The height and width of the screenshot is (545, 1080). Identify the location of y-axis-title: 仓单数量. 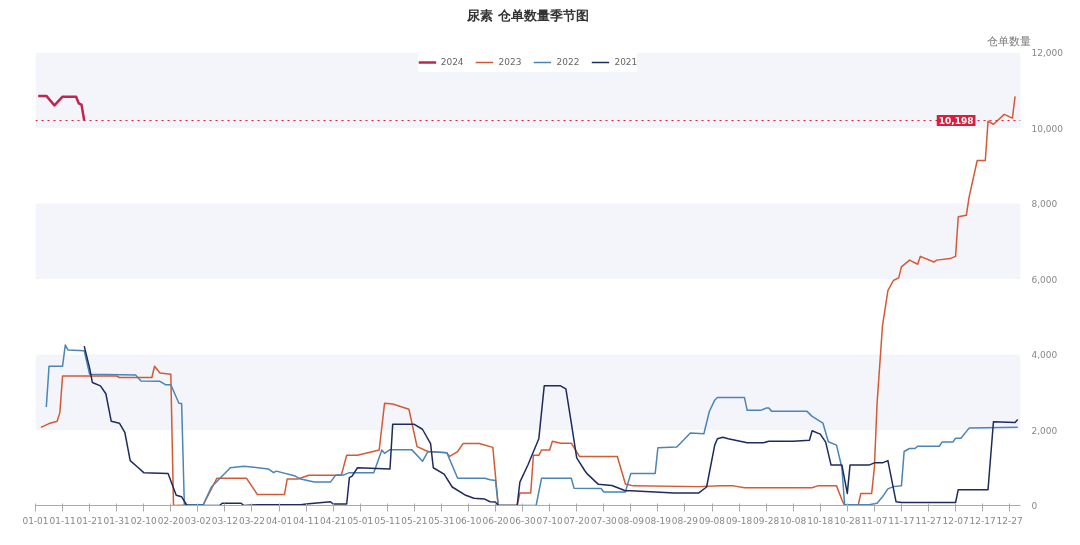
(1008, 41).